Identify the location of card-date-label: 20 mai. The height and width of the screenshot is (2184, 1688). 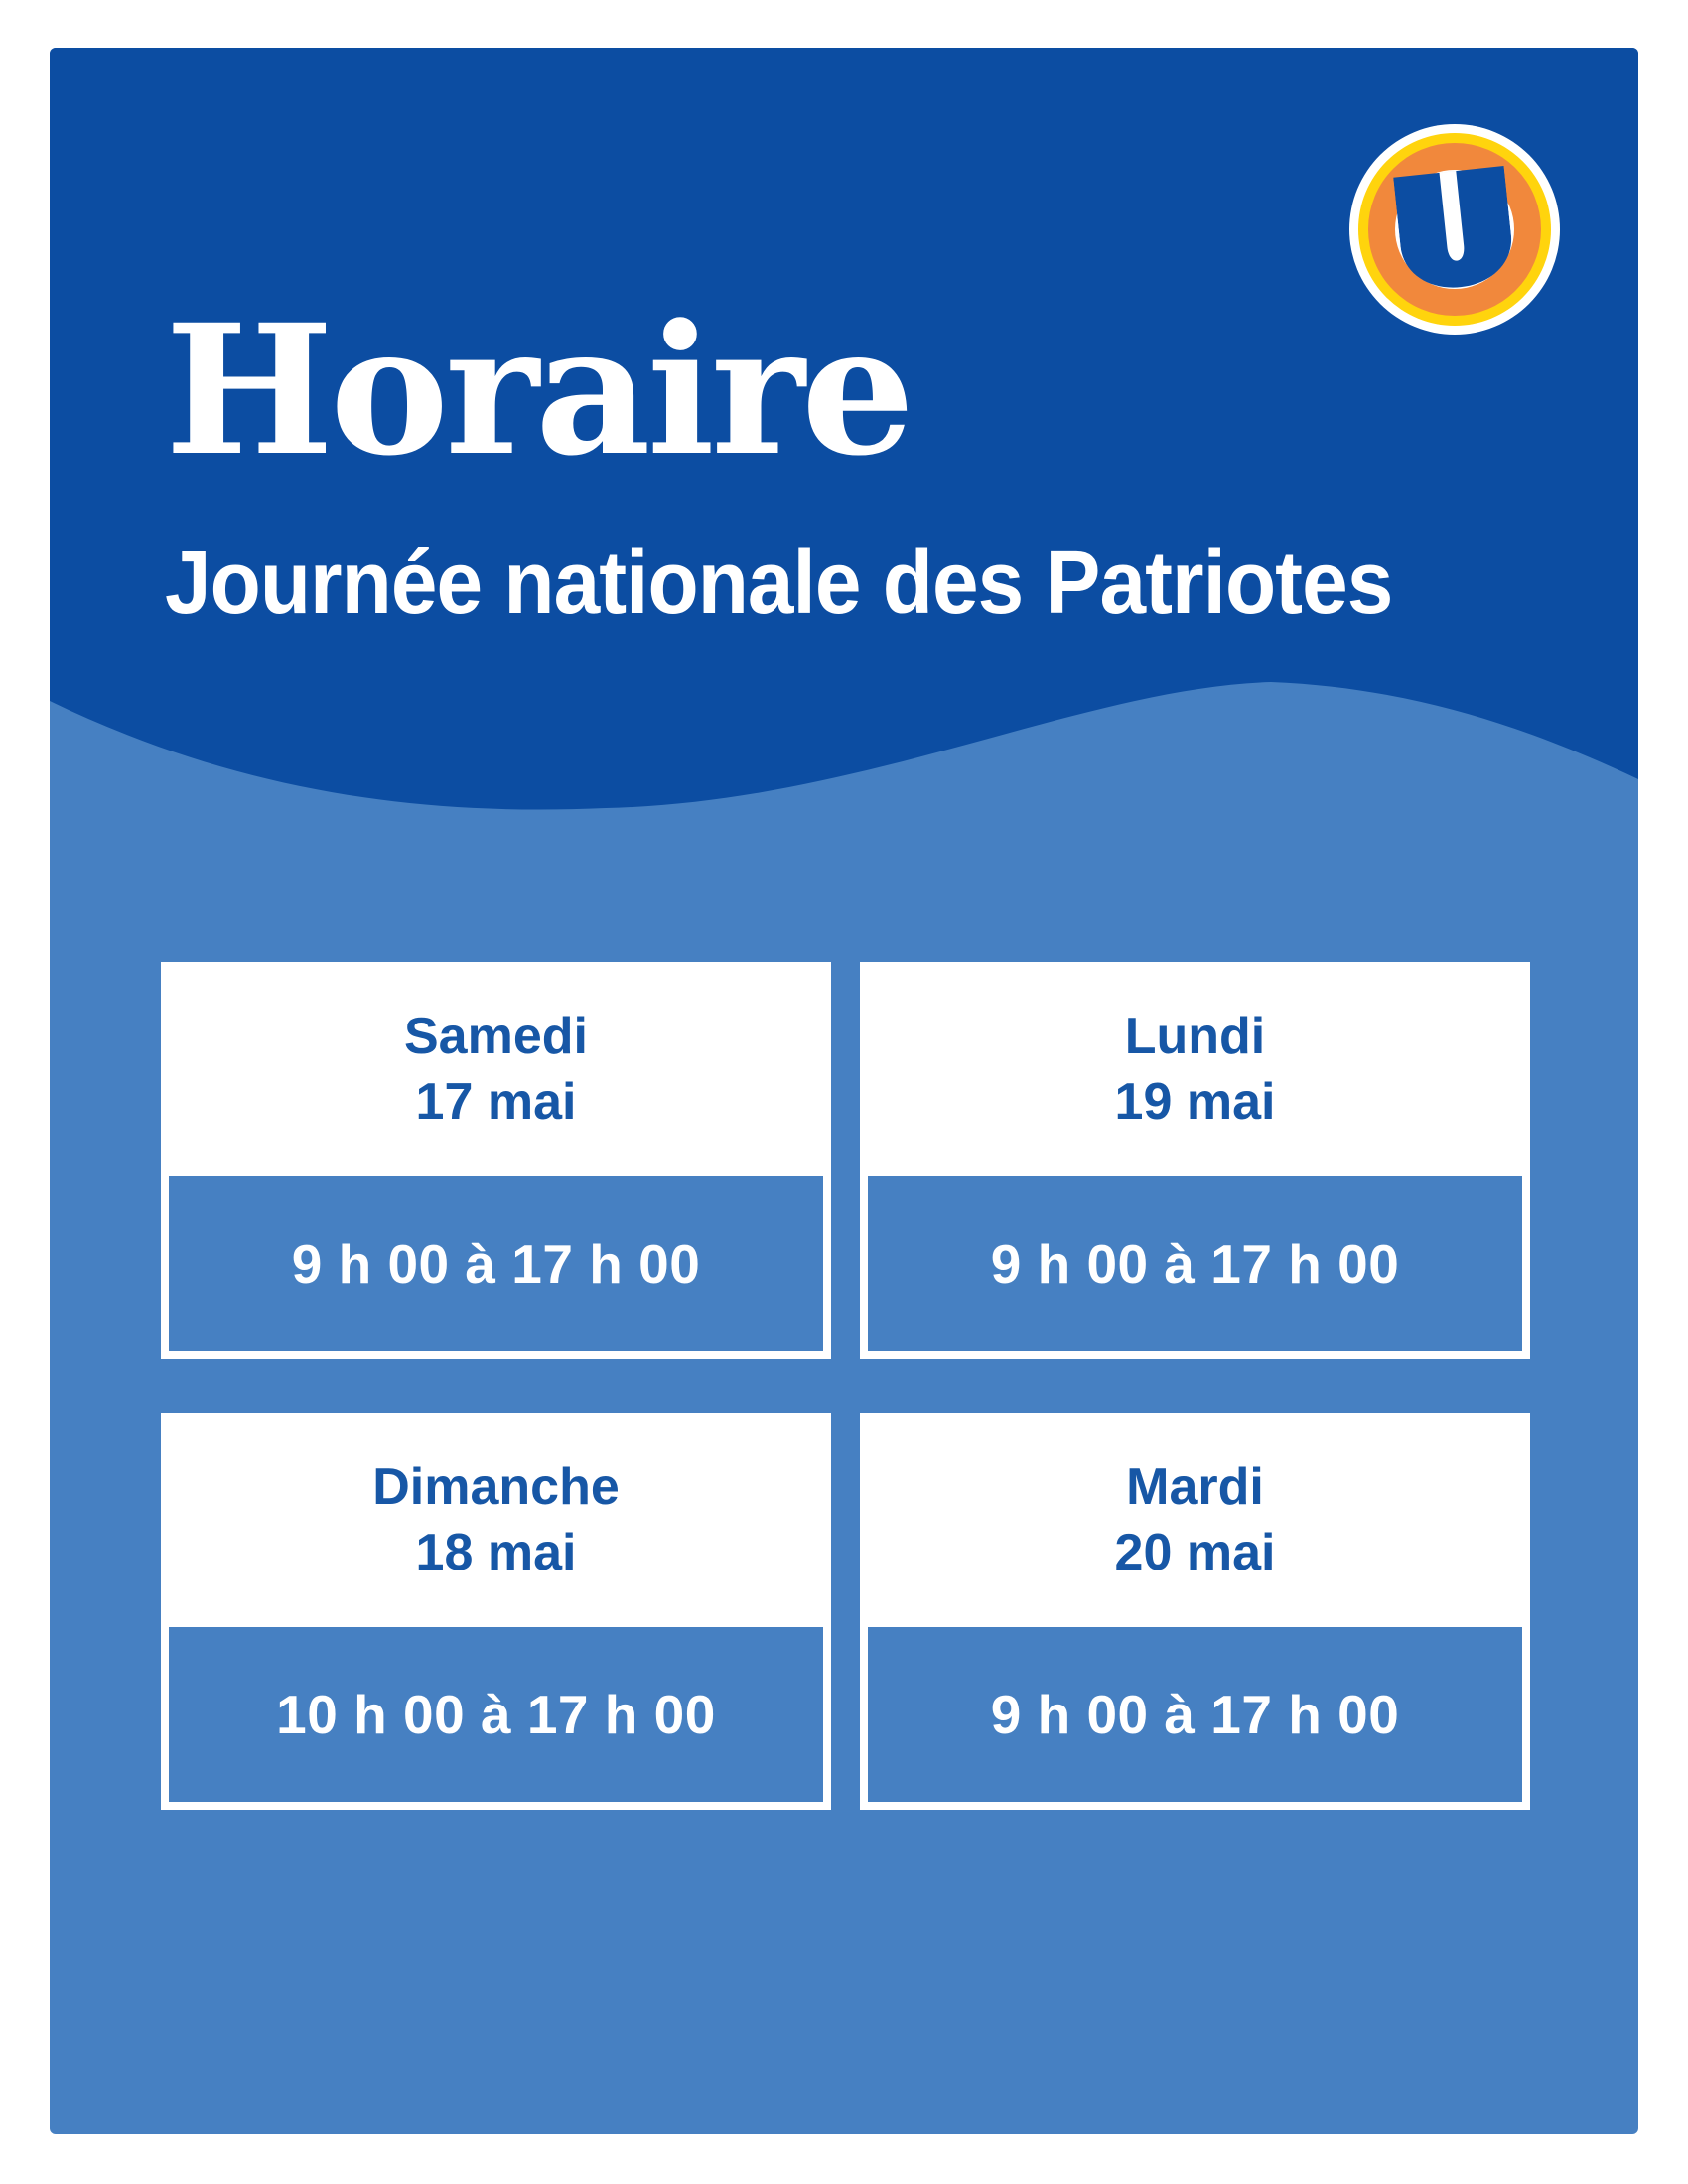
(1195, 1552).